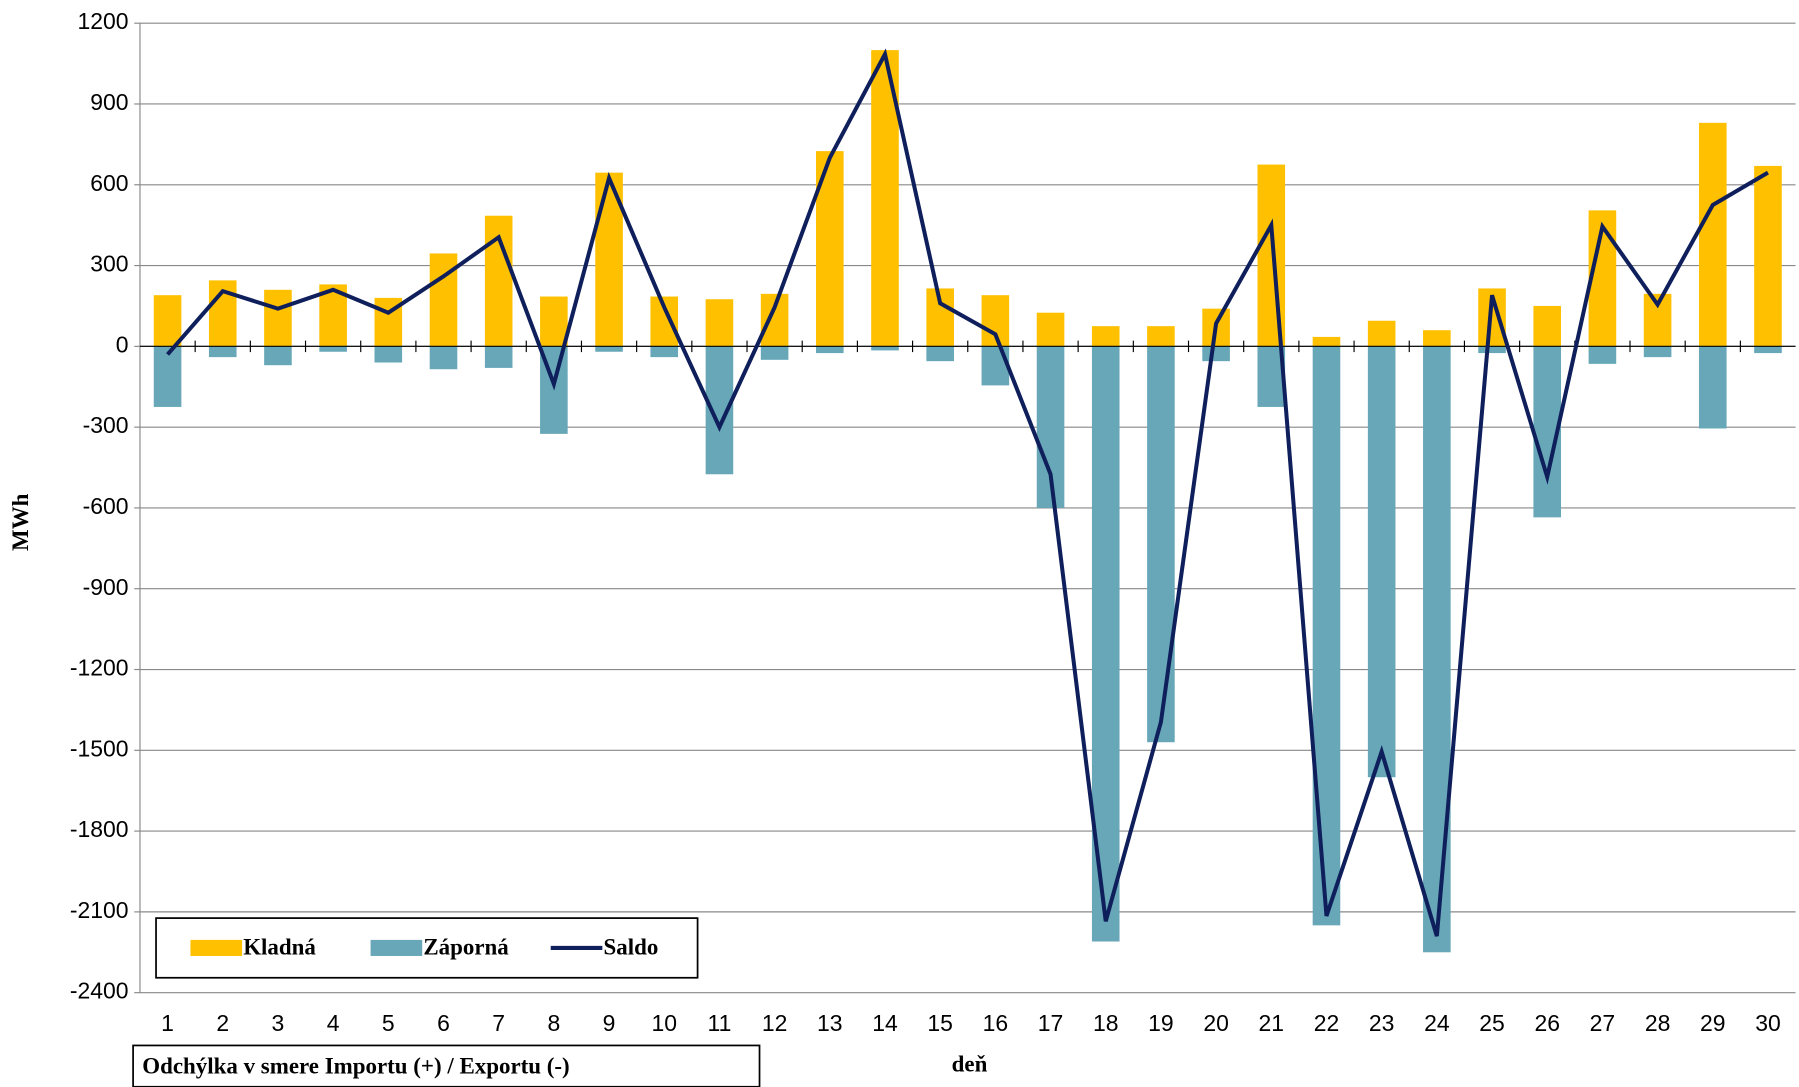 This screenshot has height=1087, width=1799. What do you see at coordinates (830, 1023) in the screenshot?
I see `x-tick-label: 13` at bounding box center [830, 1023].